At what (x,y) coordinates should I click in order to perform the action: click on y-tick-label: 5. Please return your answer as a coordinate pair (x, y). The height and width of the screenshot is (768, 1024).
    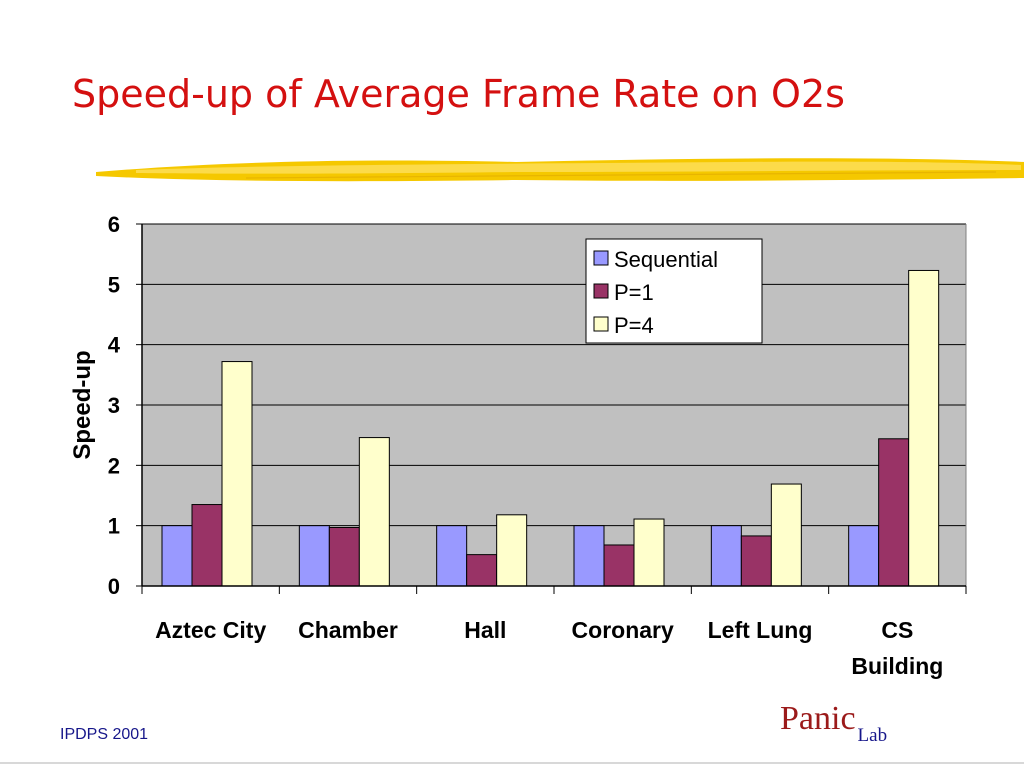
    Looking at the image, I should click on (114, 284).